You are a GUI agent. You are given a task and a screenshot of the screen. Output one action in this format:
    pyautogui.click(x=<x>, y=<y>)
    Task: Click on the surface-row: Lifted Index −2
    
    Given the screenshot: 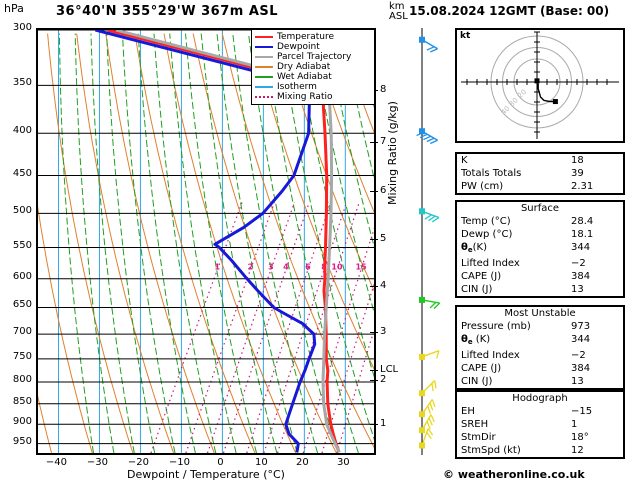 What is the action you would take?
    pyautogui.click(x=540, y=263)
    